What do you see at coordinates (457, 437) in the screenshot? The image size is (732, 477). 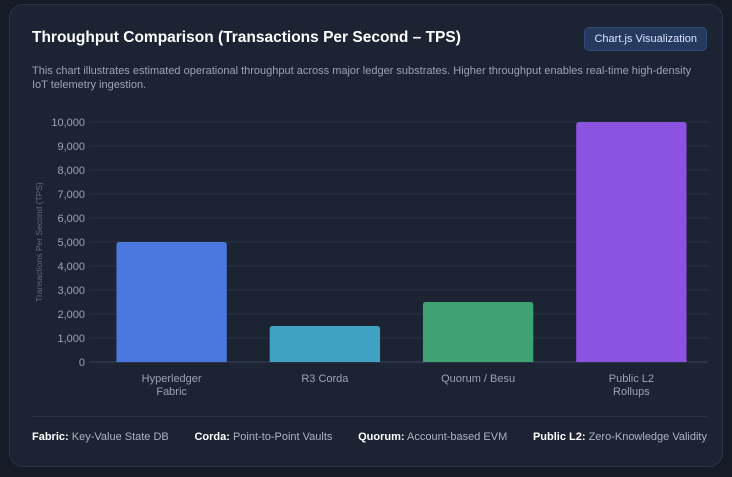 I see `footer-value: Account-based EVM` at bounding box center [457, 437].